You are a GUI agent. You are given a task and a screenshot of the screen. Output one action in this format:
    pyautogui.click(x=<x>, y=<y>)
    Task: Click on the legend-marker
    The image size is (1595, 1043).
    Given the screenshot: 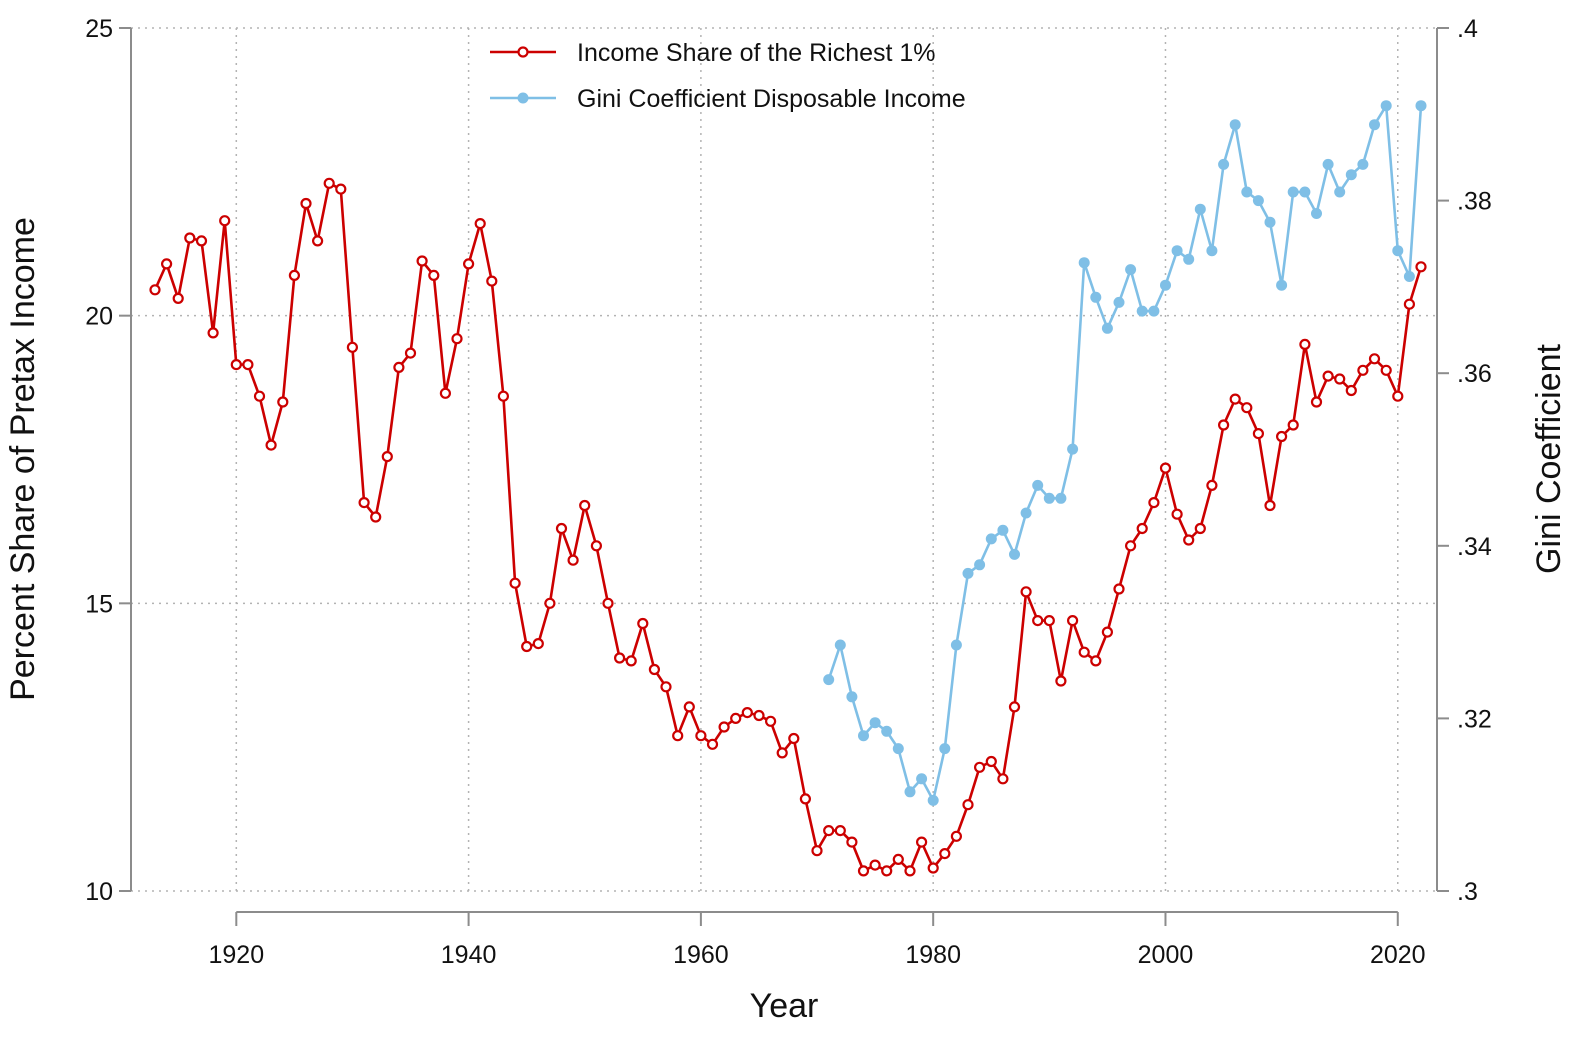 What is the action you would take?
    pyautogui.click(x=523, y=98)
    